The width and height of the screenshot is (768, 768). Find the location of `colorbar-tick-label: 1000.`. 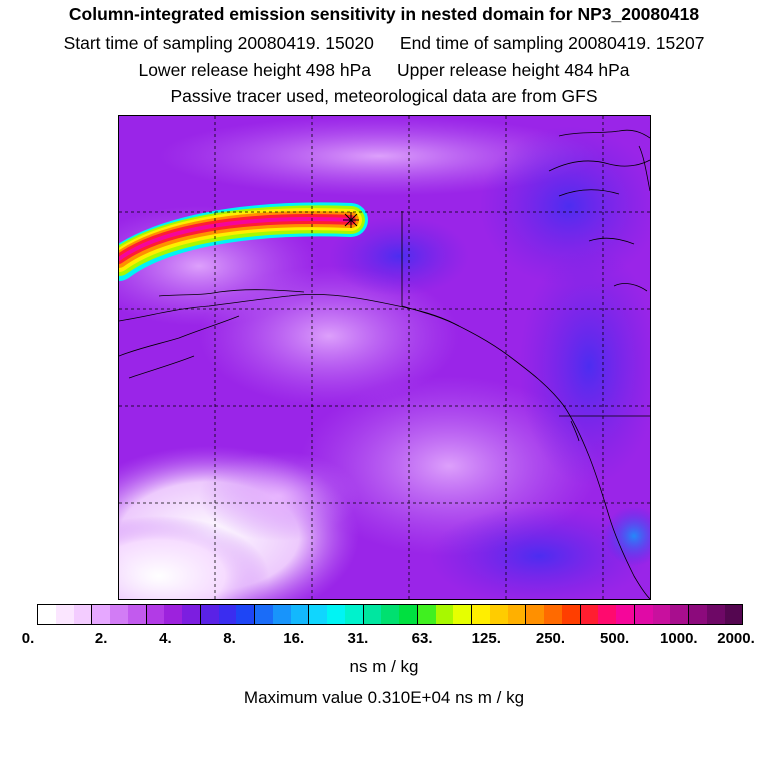

colorbar-tick-label: 1000. is located at coordinates (679, 638).